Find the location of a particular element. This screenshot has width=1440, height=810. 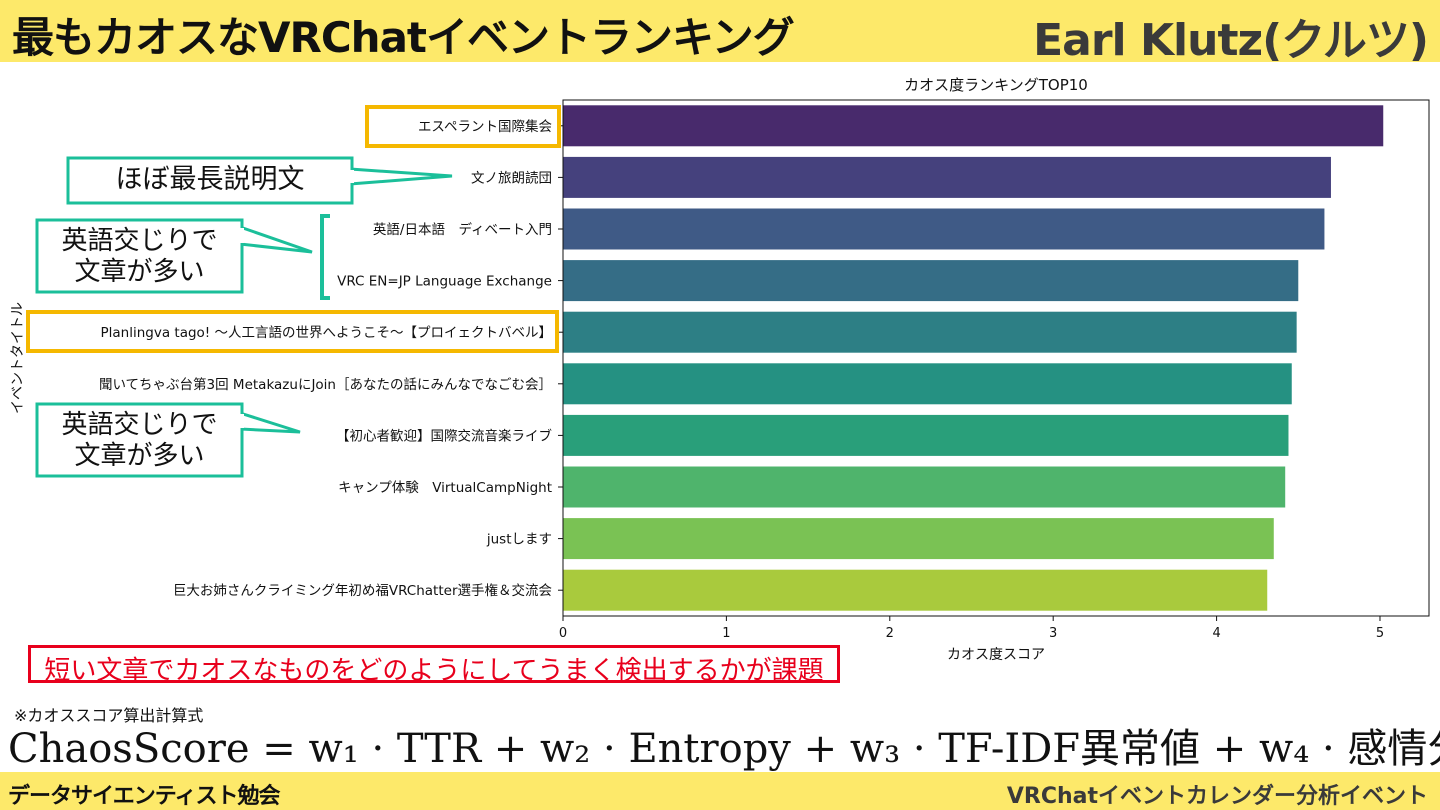

conclusion-text: 短い文章でカオスなものをどのようにしてうまく検出するかが課題 is located at coordinates (434, 671).